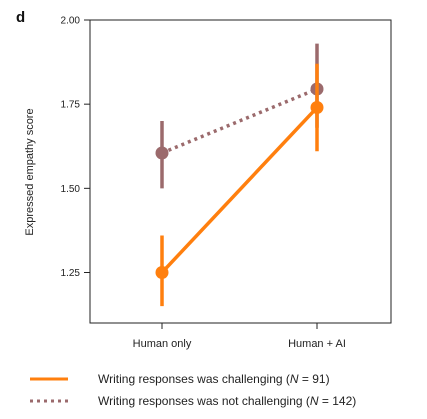 The image size is (427, 419). I want to click on y-tick-label: 2.00, so click(71, 21).